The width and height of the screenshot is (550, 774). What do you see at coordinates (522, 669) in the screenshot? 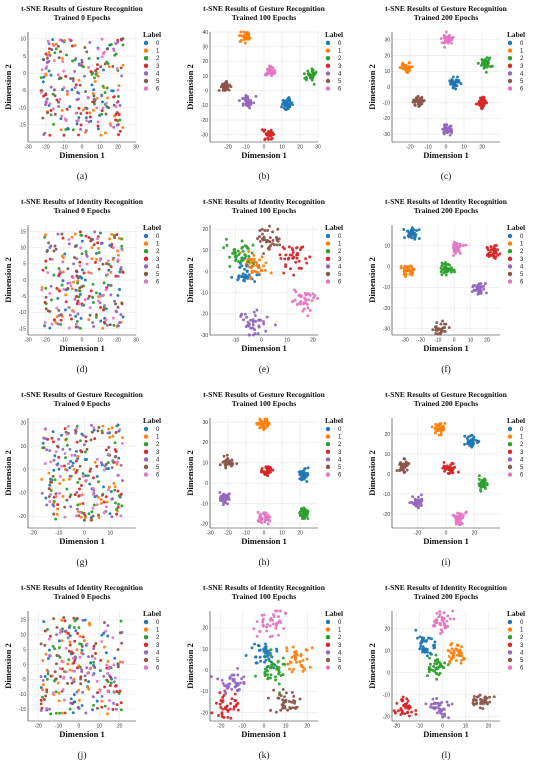
I see `legend-label: 6` at bounding box center [522, 669].